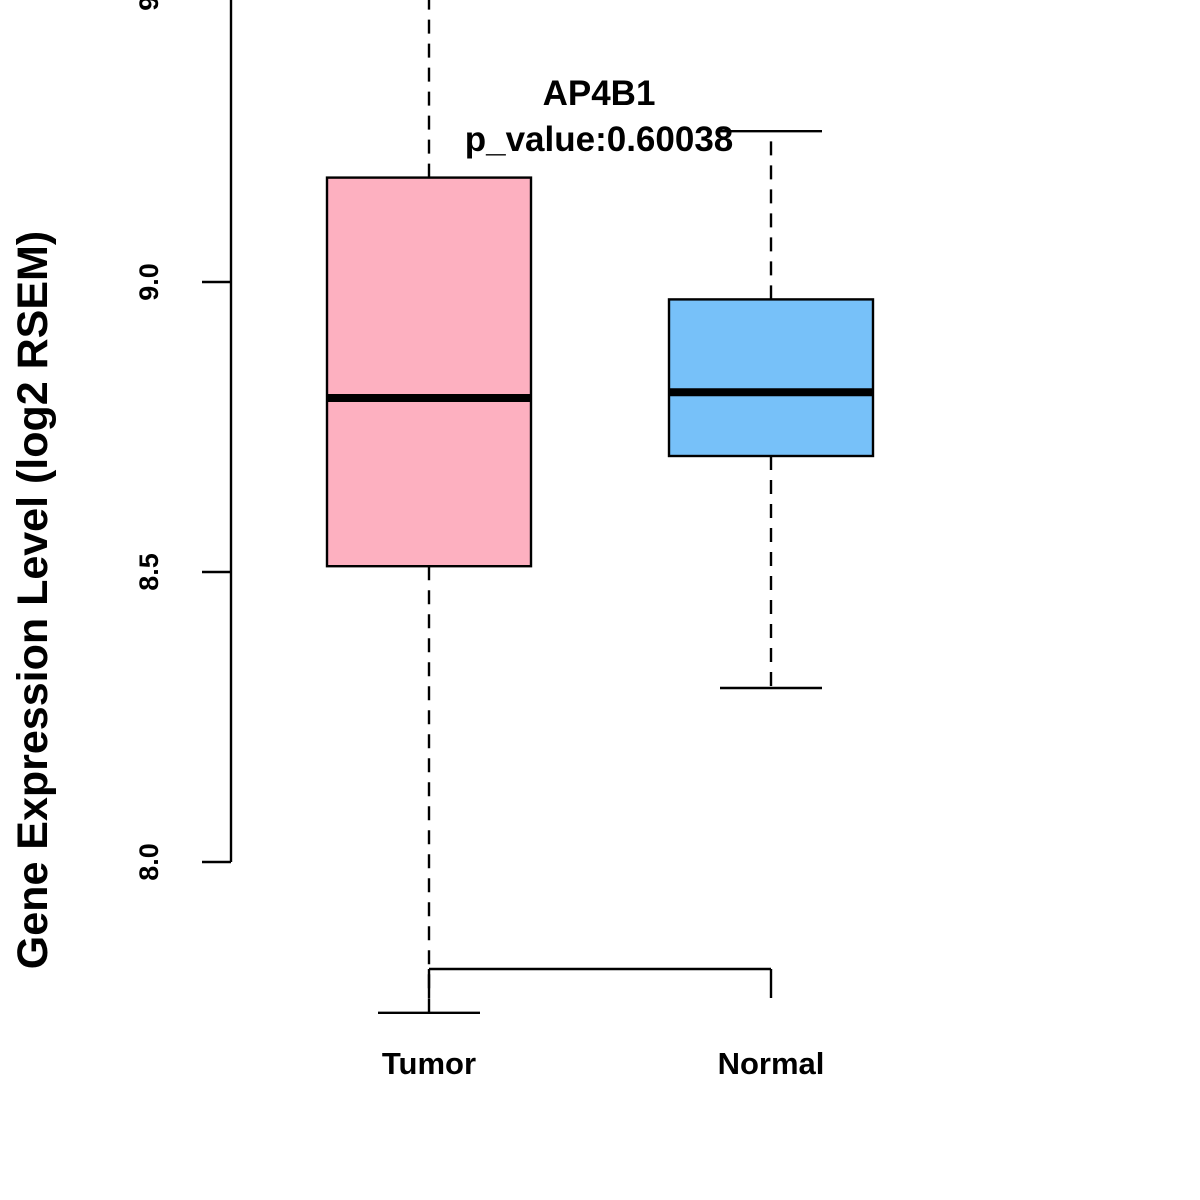 This screenshot has width=1200, height=1200. What do you see at coordinates (600, 982) in the screenshot?
I see `x-axis` at bounding box center [600, 982].